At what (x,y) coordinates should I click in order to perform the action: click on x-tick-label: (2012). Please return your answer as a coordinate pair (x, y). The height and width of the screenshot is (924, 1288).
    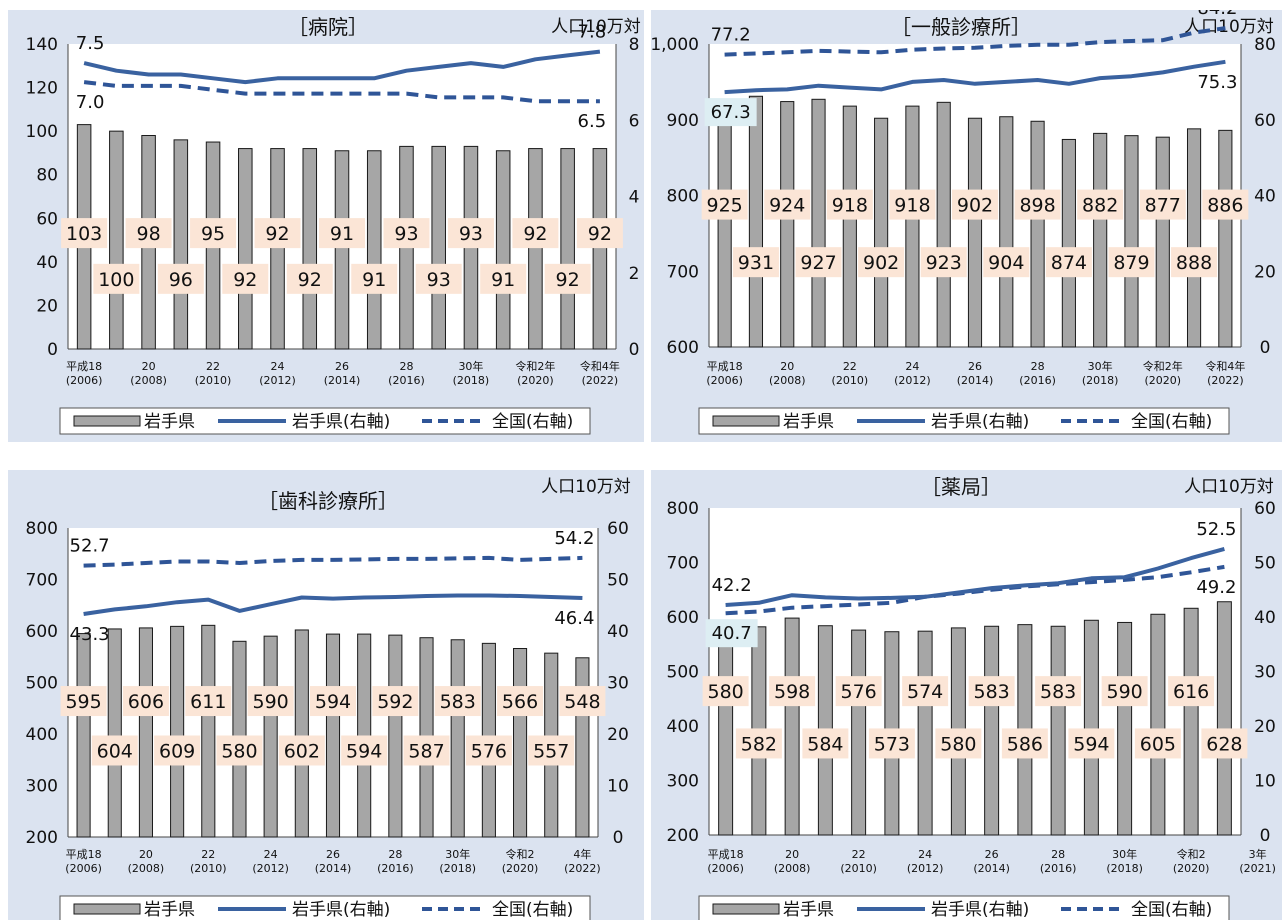
    Looking at the image, I should click on (277, 380).